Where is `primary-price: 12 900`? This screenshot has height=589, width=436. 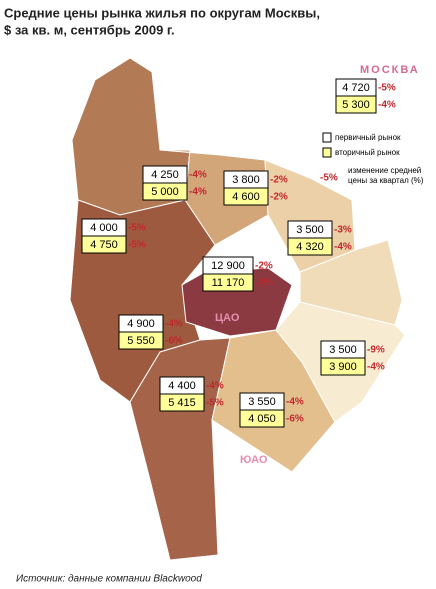
primary-price: 12 900 is located at coordinates (228, 266).